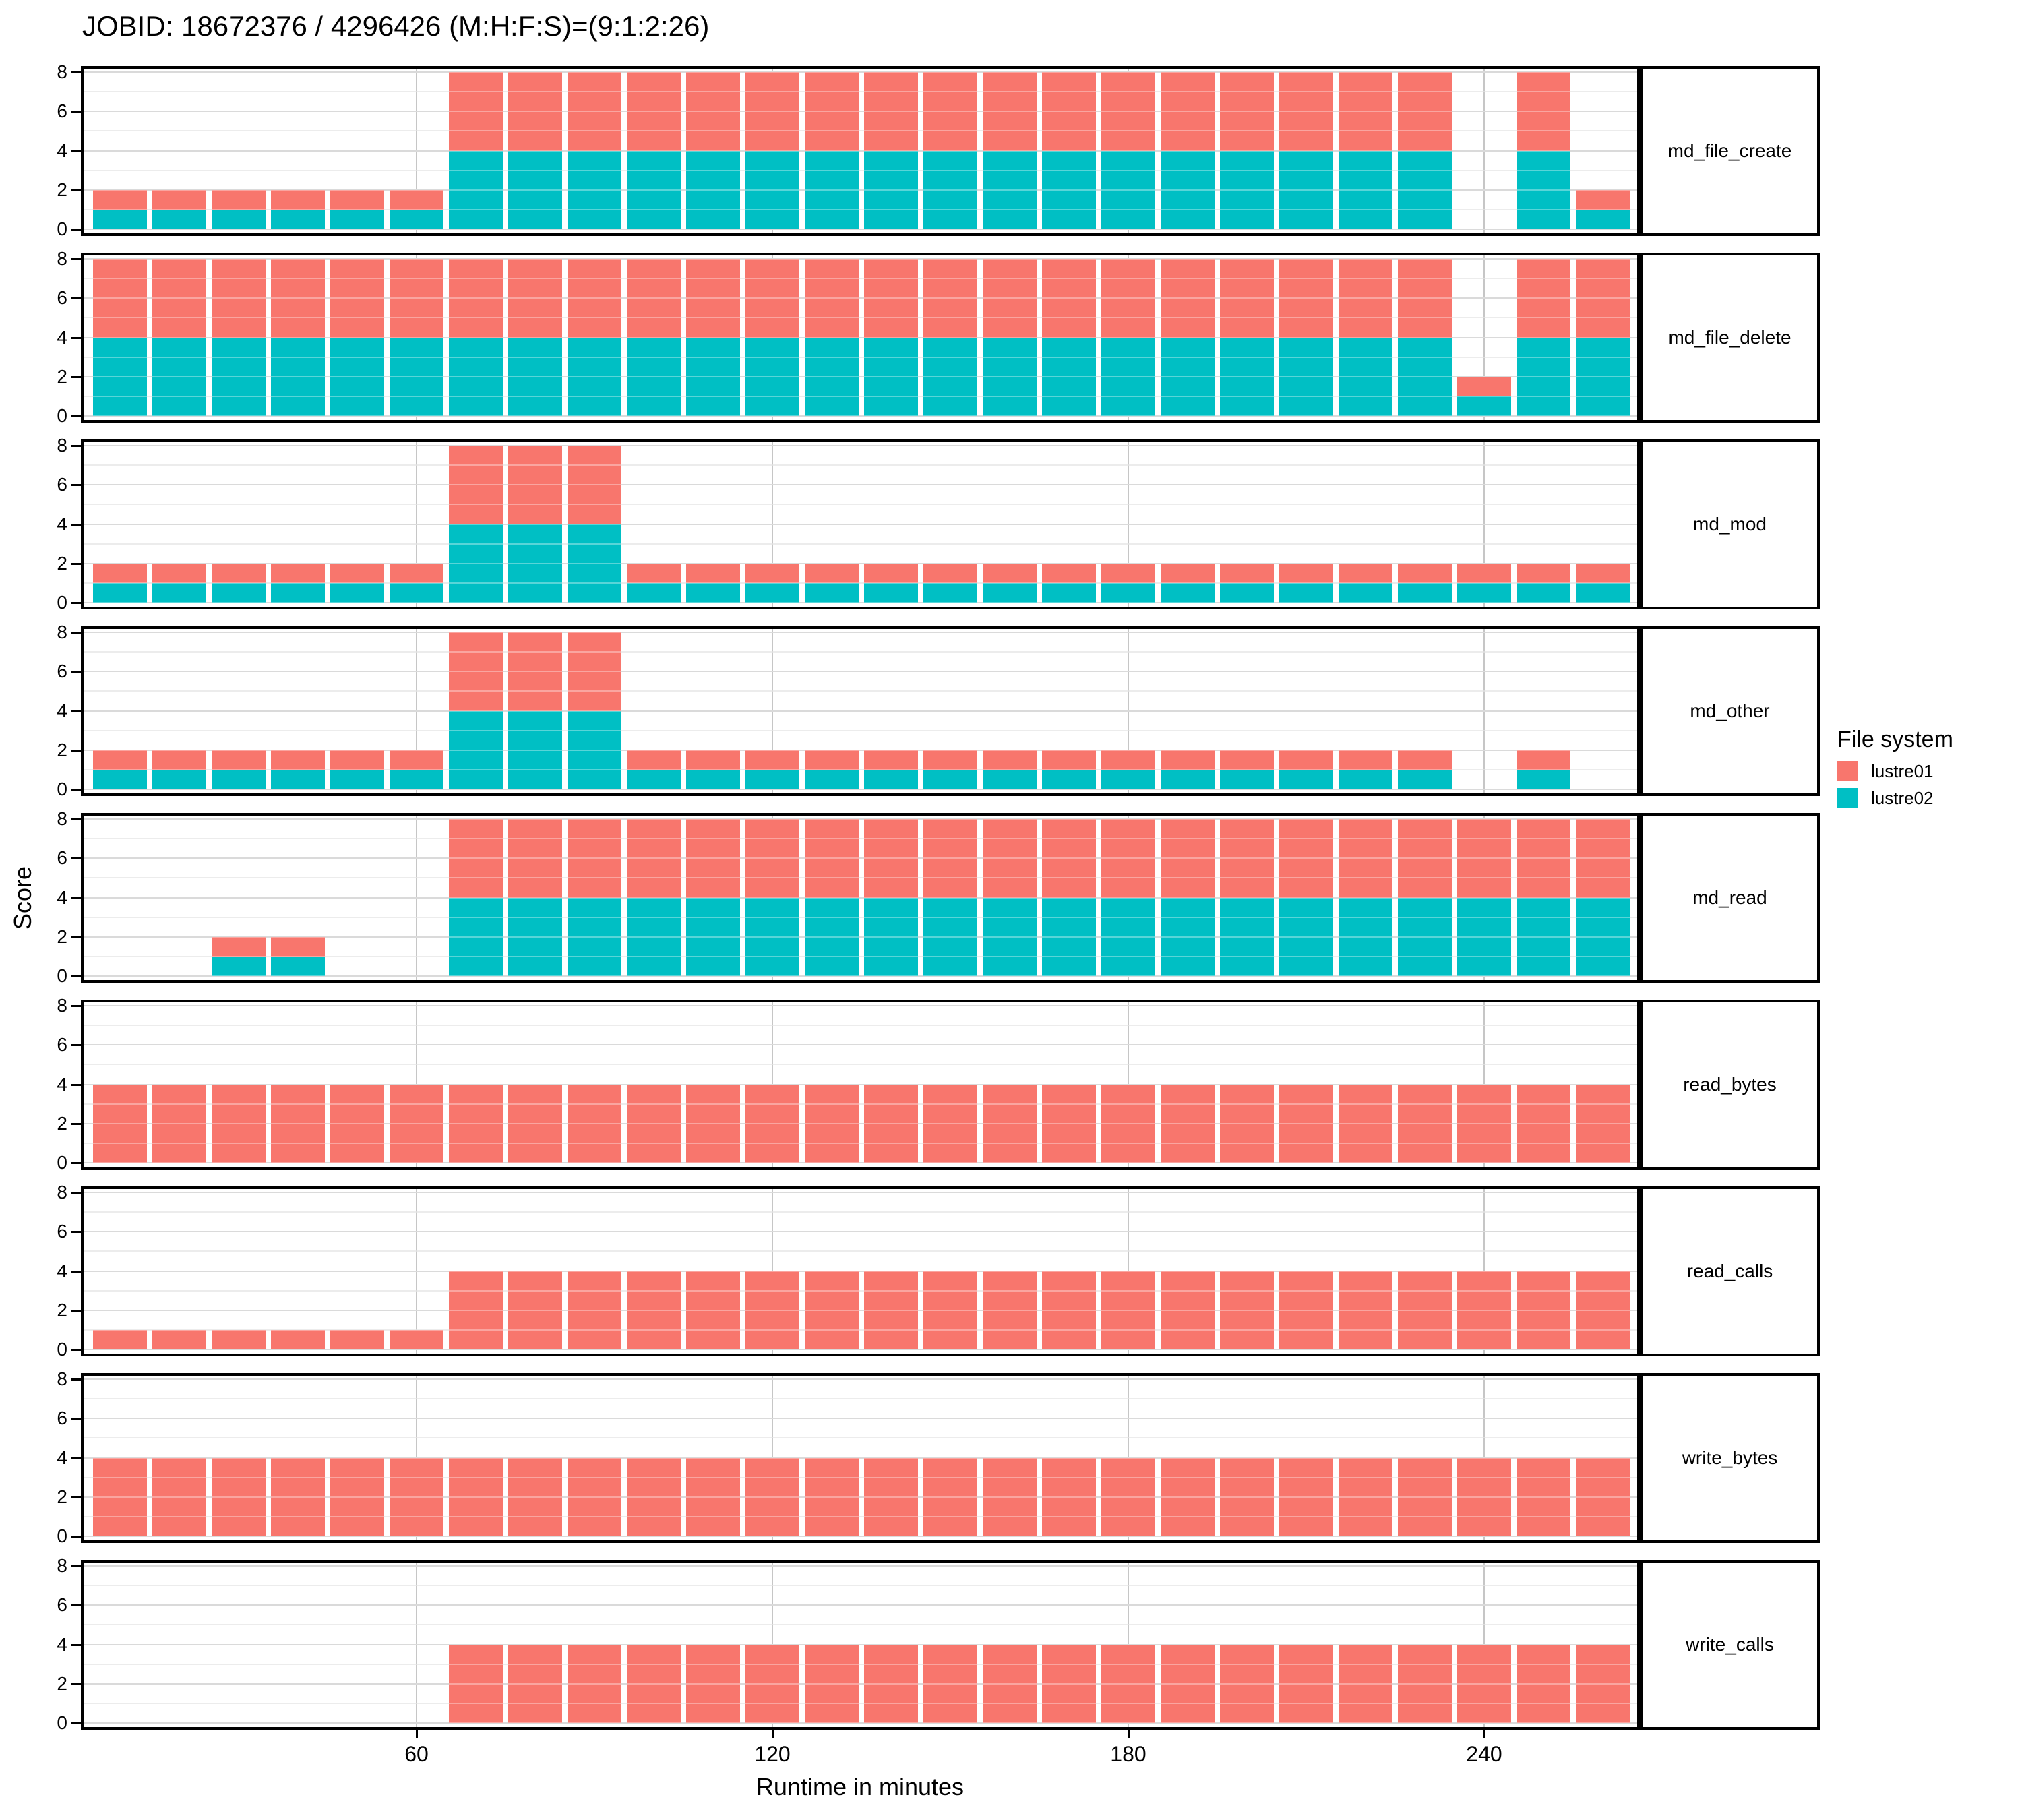 The height and width of the screenshot is (1820, 2022). Describe the element at coordinates (476, 298) in the screenshot. I see `bar-md_file_delete-70-lustre01` at that location.